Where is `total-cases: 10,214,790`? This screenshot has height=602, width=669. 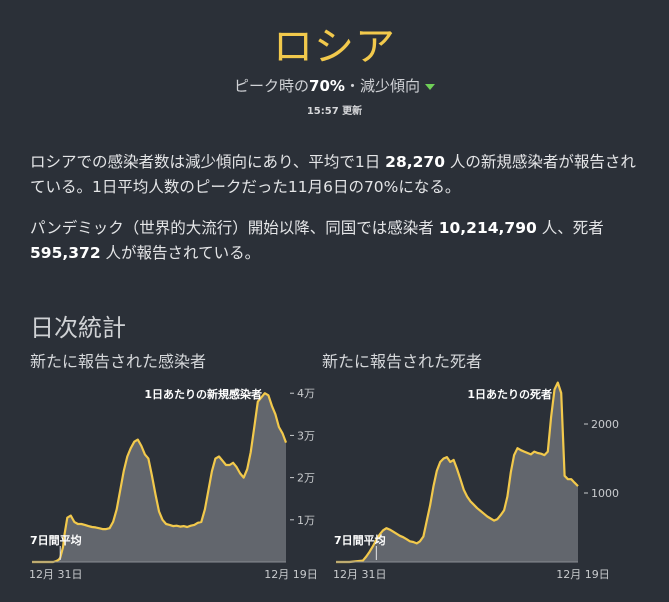
total-cases: 10,214,790 is located at coordinates (487, 228).